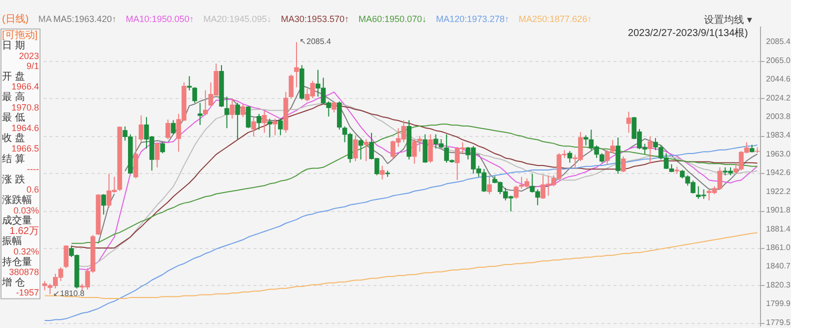 The width and height of the screenshot is (831, 328). Describe the element at coordinates (13, 45) in the screenshot. I see `text: 日 期` at that location.